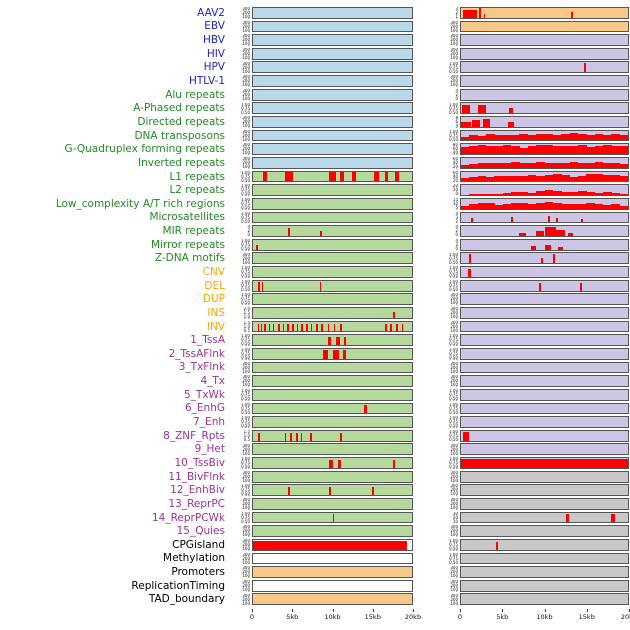 The height and width of the screenshot is (630, 630). Describe the element at coordinates (246, 322) in the screenshot. I see `y-axis-tick-label: 1.5` at that location.